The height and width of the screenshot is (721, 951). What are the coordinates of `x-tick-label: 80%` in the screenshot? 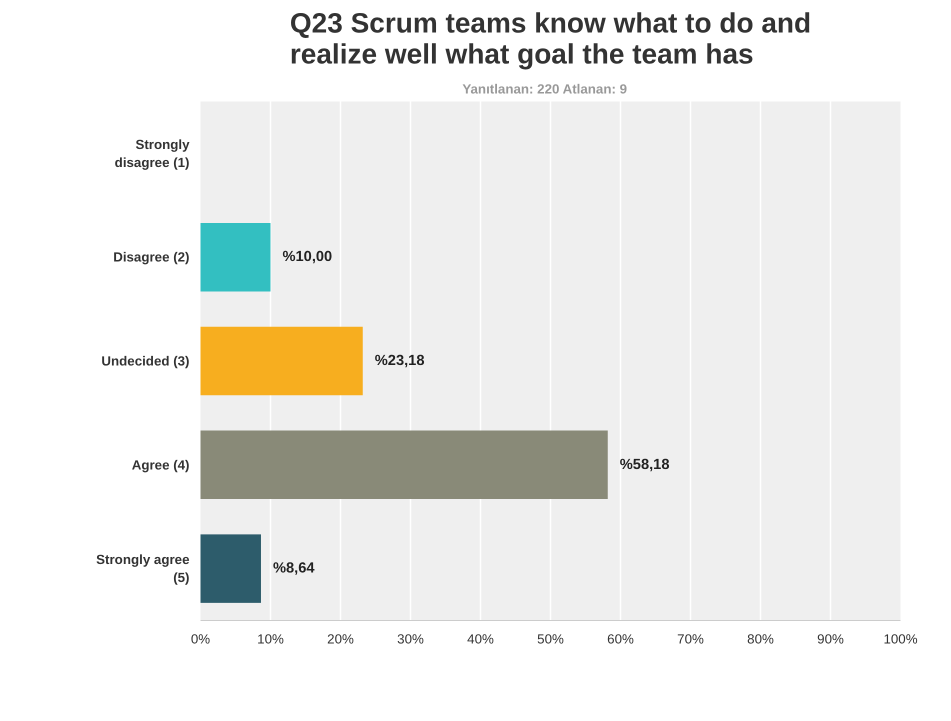 It's located at (760, 639).